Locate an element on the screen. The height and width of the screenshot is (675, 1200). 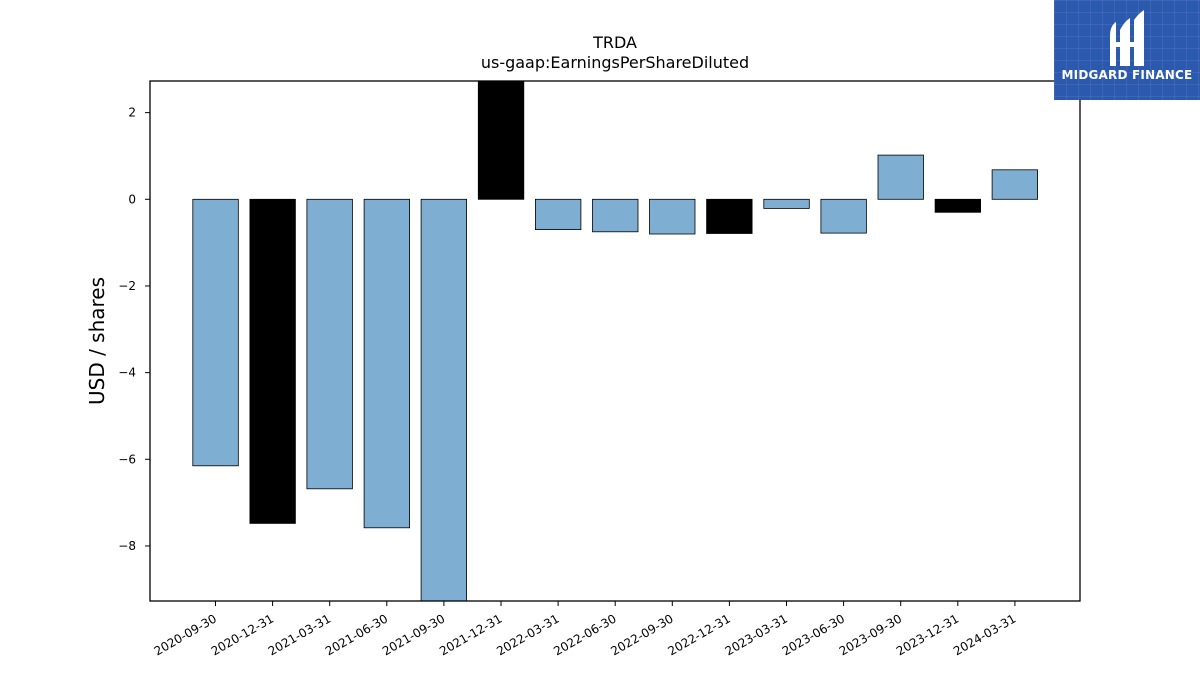
y-tick-label: 2 is located at coordinates (132, 113).